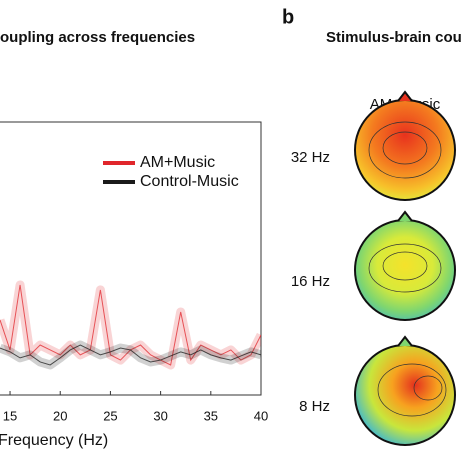 This screenshot has height=474, width=474. What do you see at coordinates (97, 37) in the screenshot?
I see `chart-title: oupling across frequencies` at bounding box center [97, 37].